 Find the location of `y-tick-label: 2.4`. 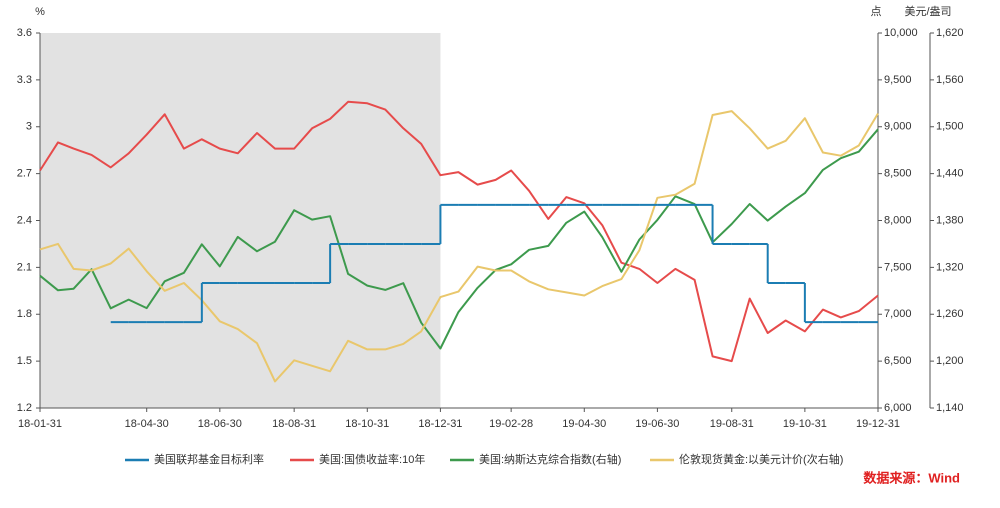

y-tick-label: 2.4 is located at coordinates (24, 220).